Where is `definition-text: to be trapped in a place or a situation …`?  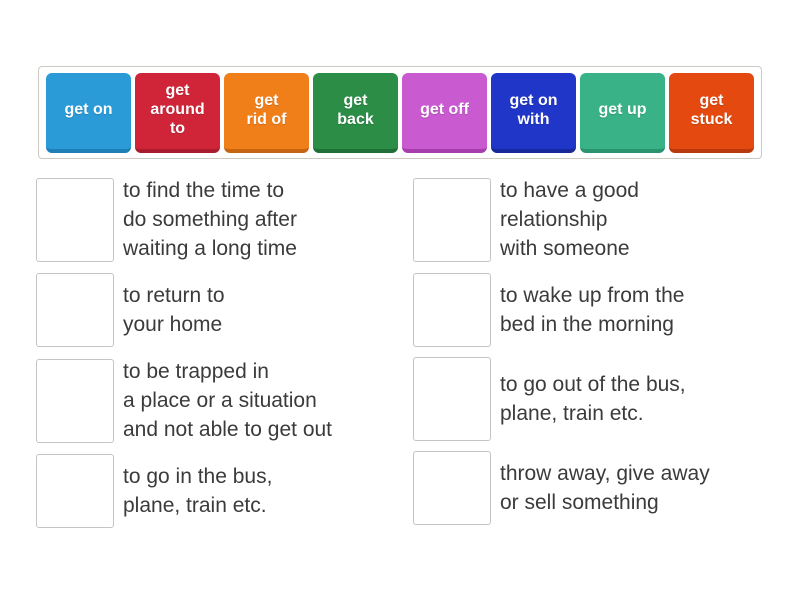 definition-text: to be trapped in a place or a situation … is located at coordinates (228, 400).